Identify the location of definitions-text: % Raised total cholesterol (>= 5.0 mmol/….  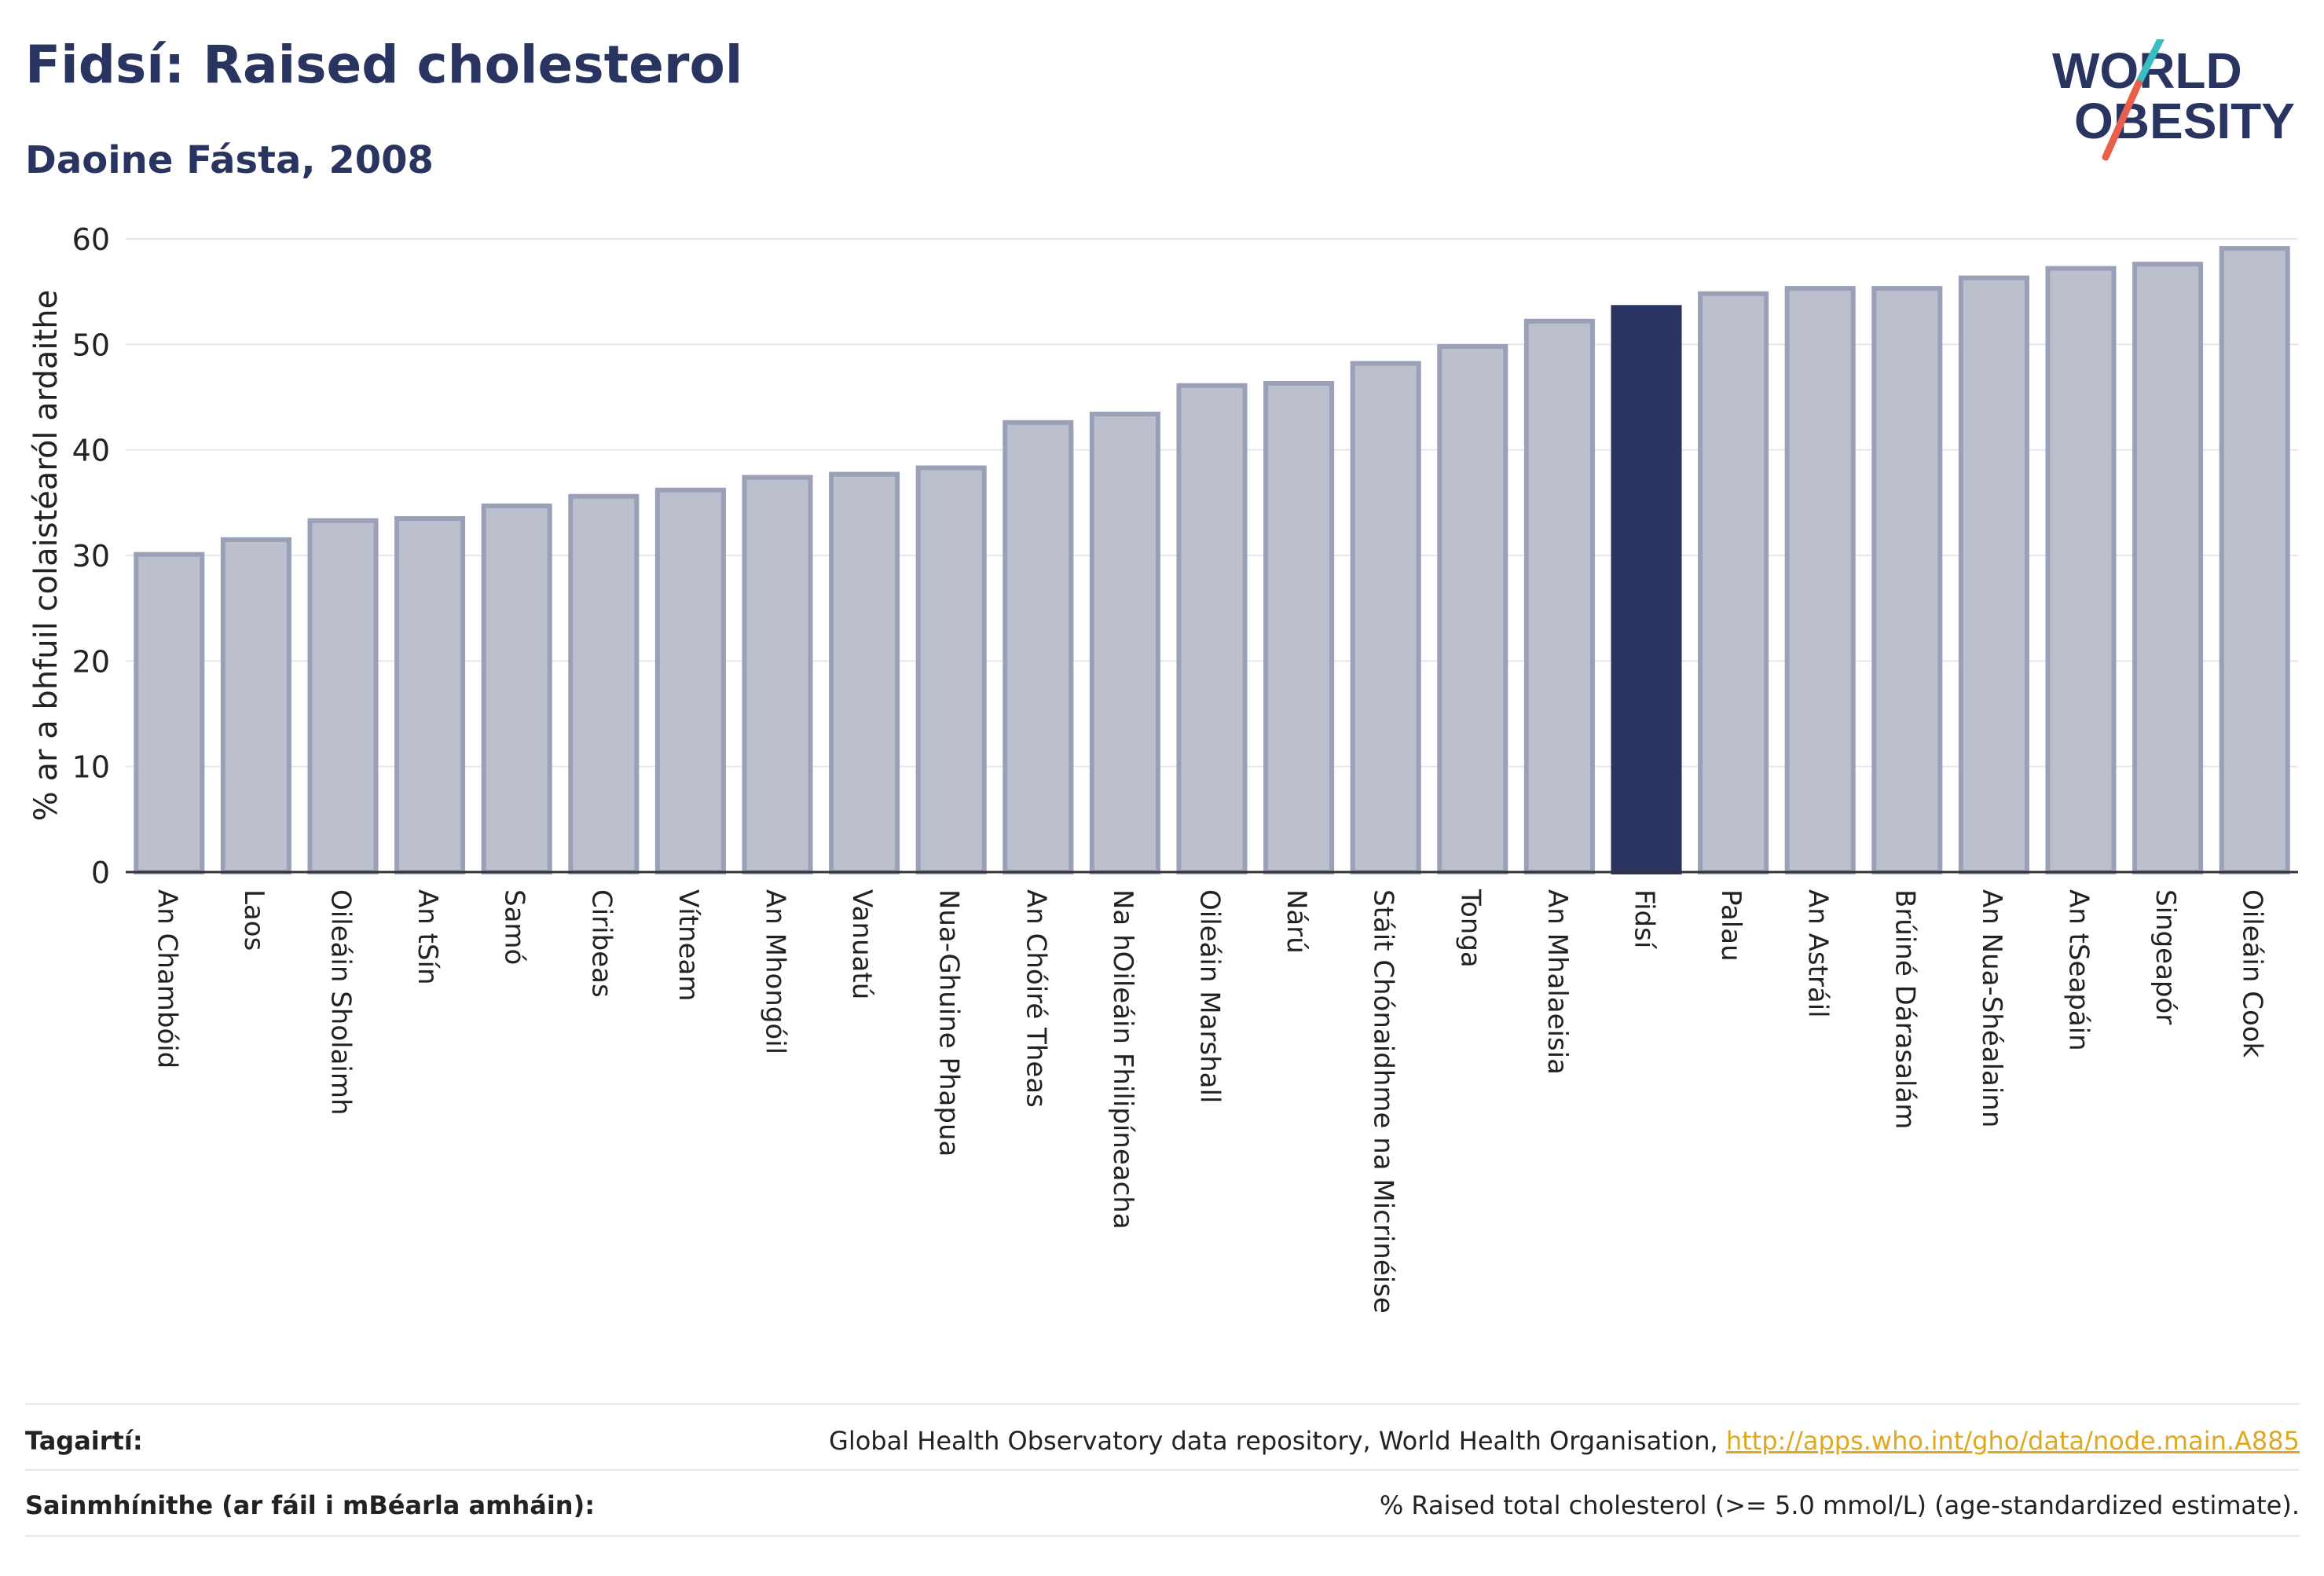
(1839, 1505).